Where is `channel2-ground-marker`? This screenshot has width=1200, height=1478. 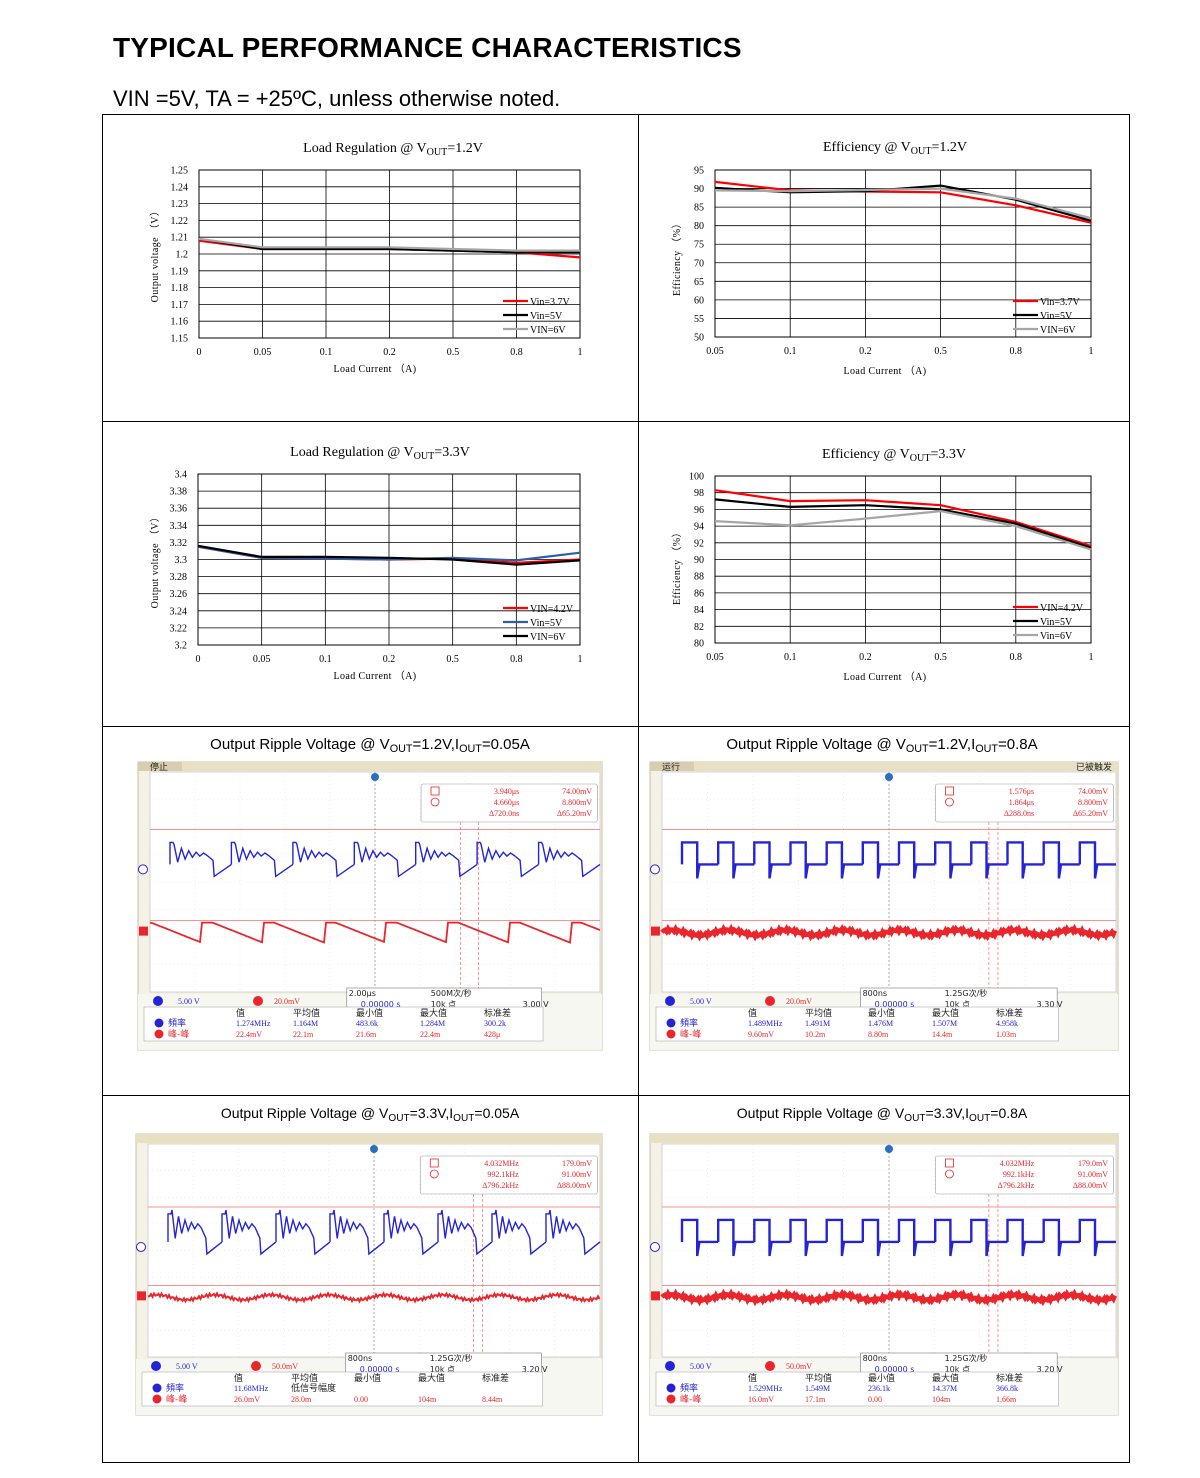 channel2-ground-marker is located at coordinates (655, 1296).